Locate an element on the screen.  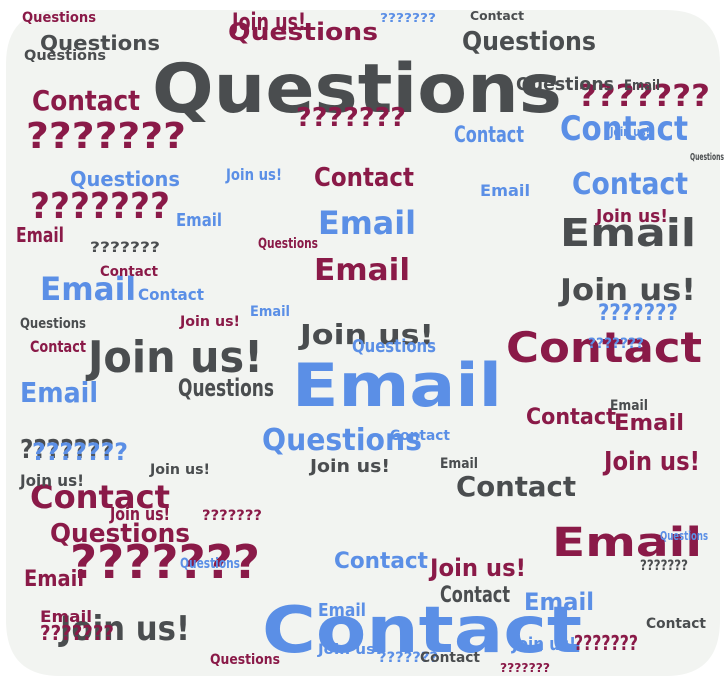
word-86: Email is located at coordinates (505, 190).